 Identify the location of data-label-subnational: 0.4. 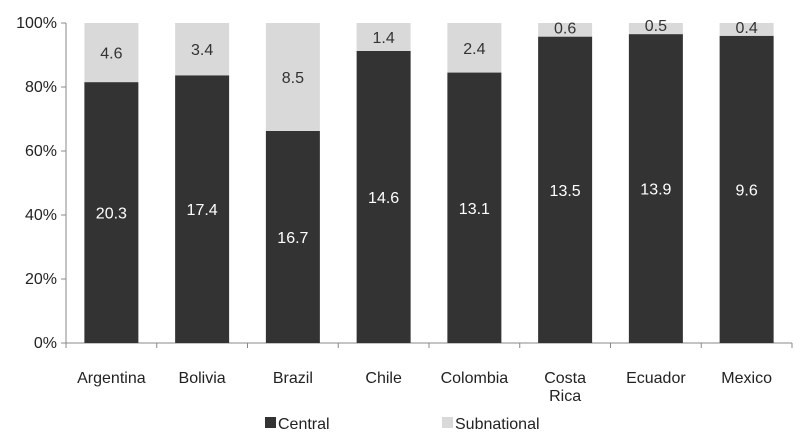
(747, 28).